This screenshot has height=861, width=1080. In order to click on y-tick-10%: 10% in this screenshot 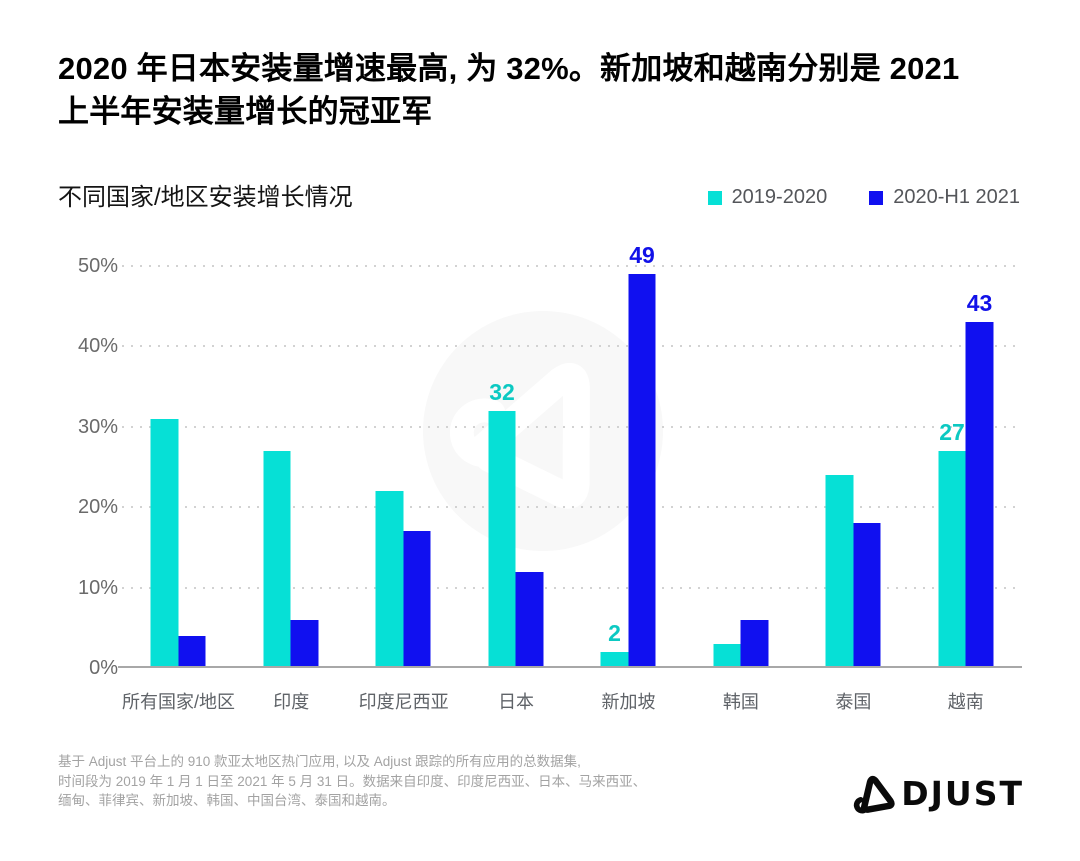, I will do `click(97, 587)`.